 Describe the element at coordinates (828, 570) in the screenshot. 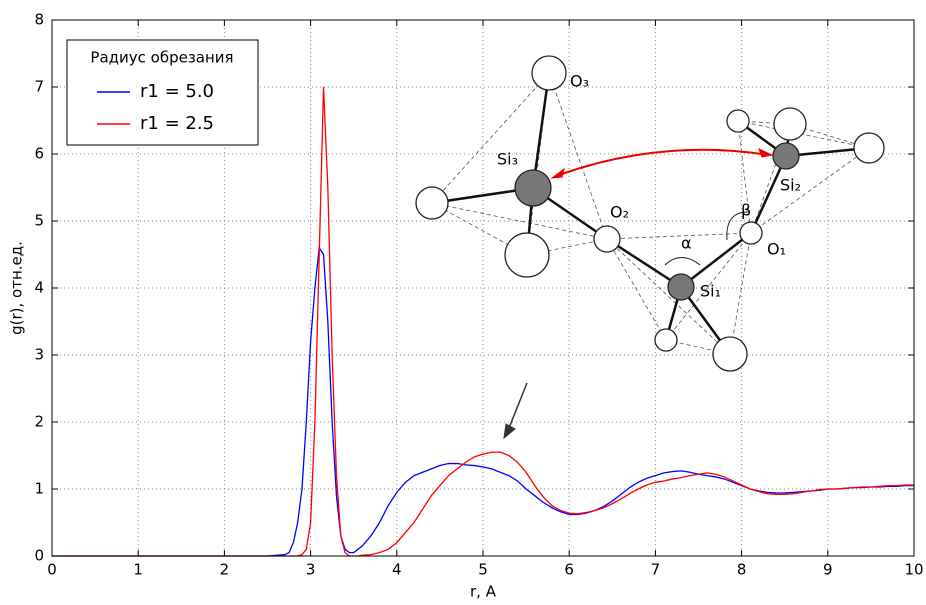

I see `x-tick-label: 9` at that location.